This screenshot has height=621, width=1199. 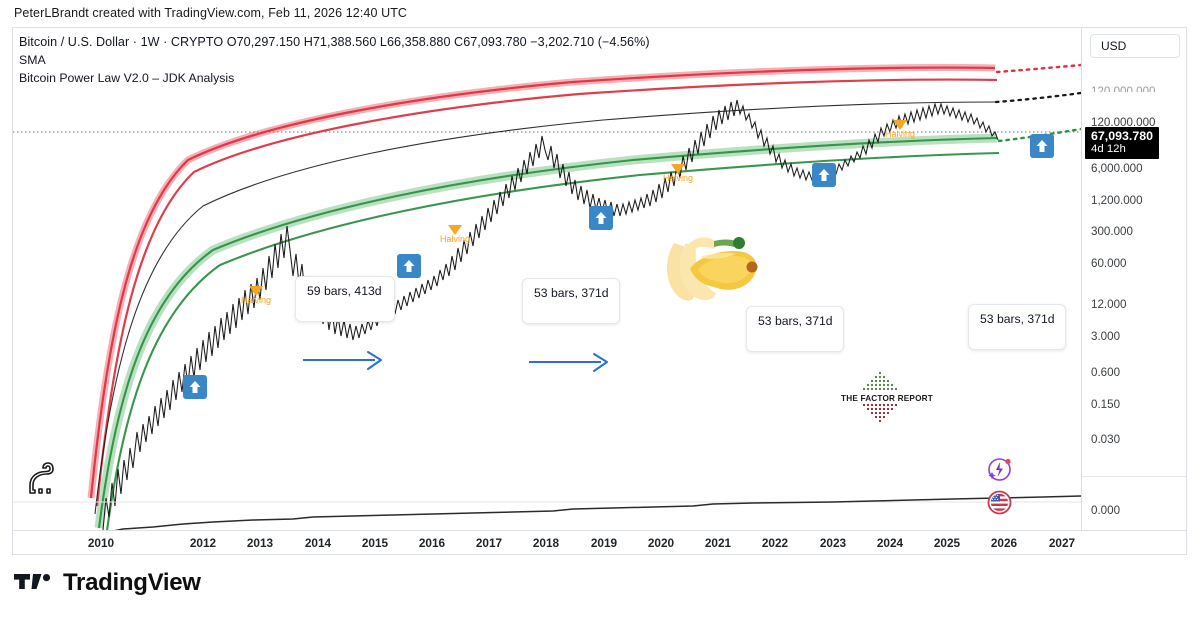 What do you see at coordinates (375, 543) in the screenshot?
I see `time-tick-2015: 2015` at bounding box center [375, 543].